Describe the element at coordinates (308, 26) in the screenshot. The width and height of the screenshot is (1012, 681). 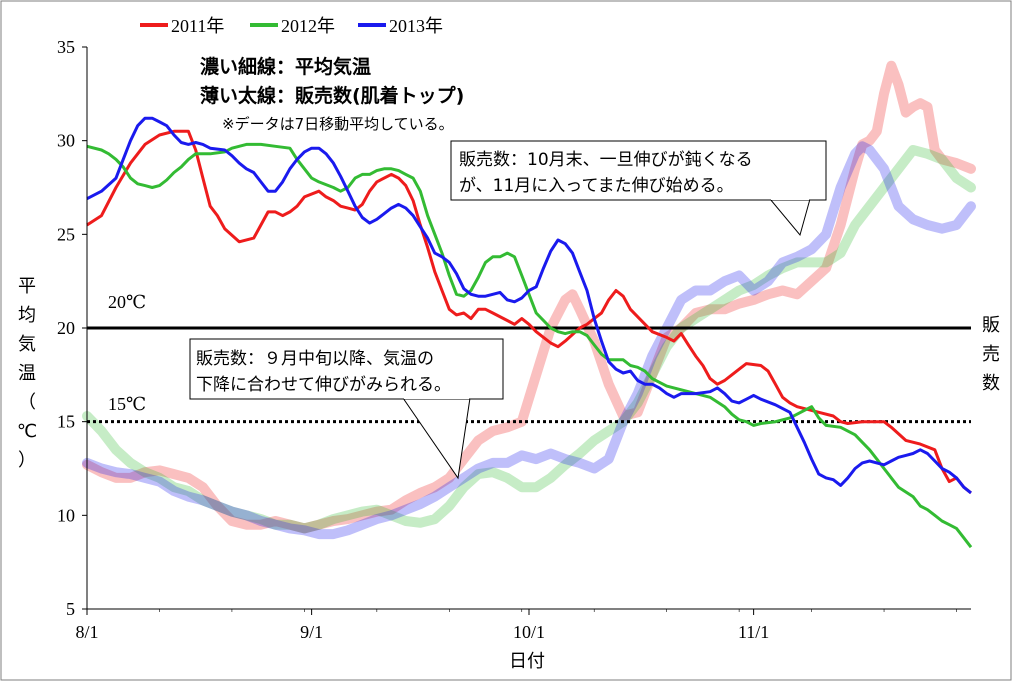
I see `legend-label-2012: 2012年` at that location.